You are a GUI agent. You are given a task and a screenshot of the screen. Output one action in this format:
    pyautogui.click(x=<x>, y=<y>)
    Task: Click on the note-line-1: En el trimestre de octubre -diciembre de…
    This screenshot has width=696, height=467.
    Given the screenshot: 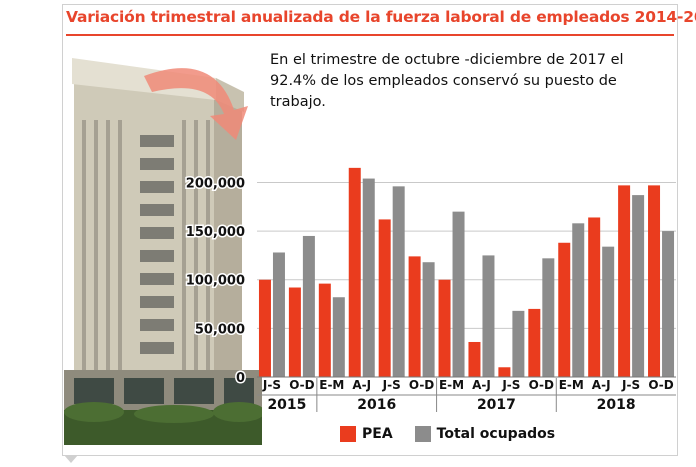 What is the action you would take?
    pyautogui.click(x=447, y=60)
    